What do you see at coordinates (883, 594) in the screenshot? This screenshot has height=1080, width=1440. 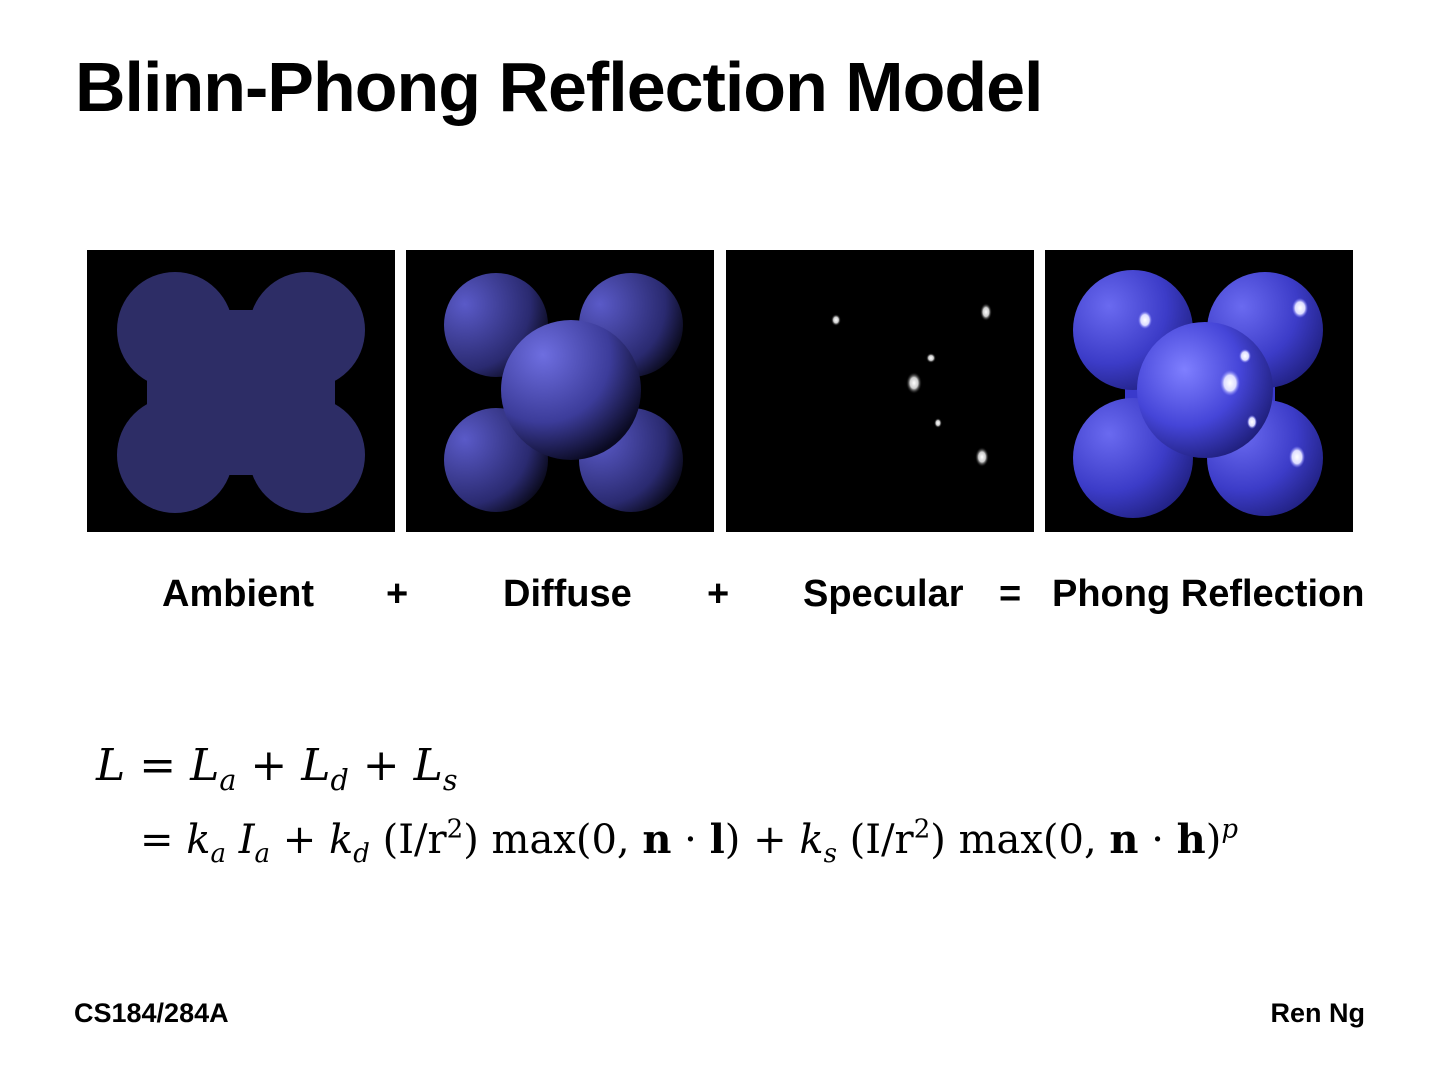 I see `specular-label: Specular` at bounding box center [883, 594].